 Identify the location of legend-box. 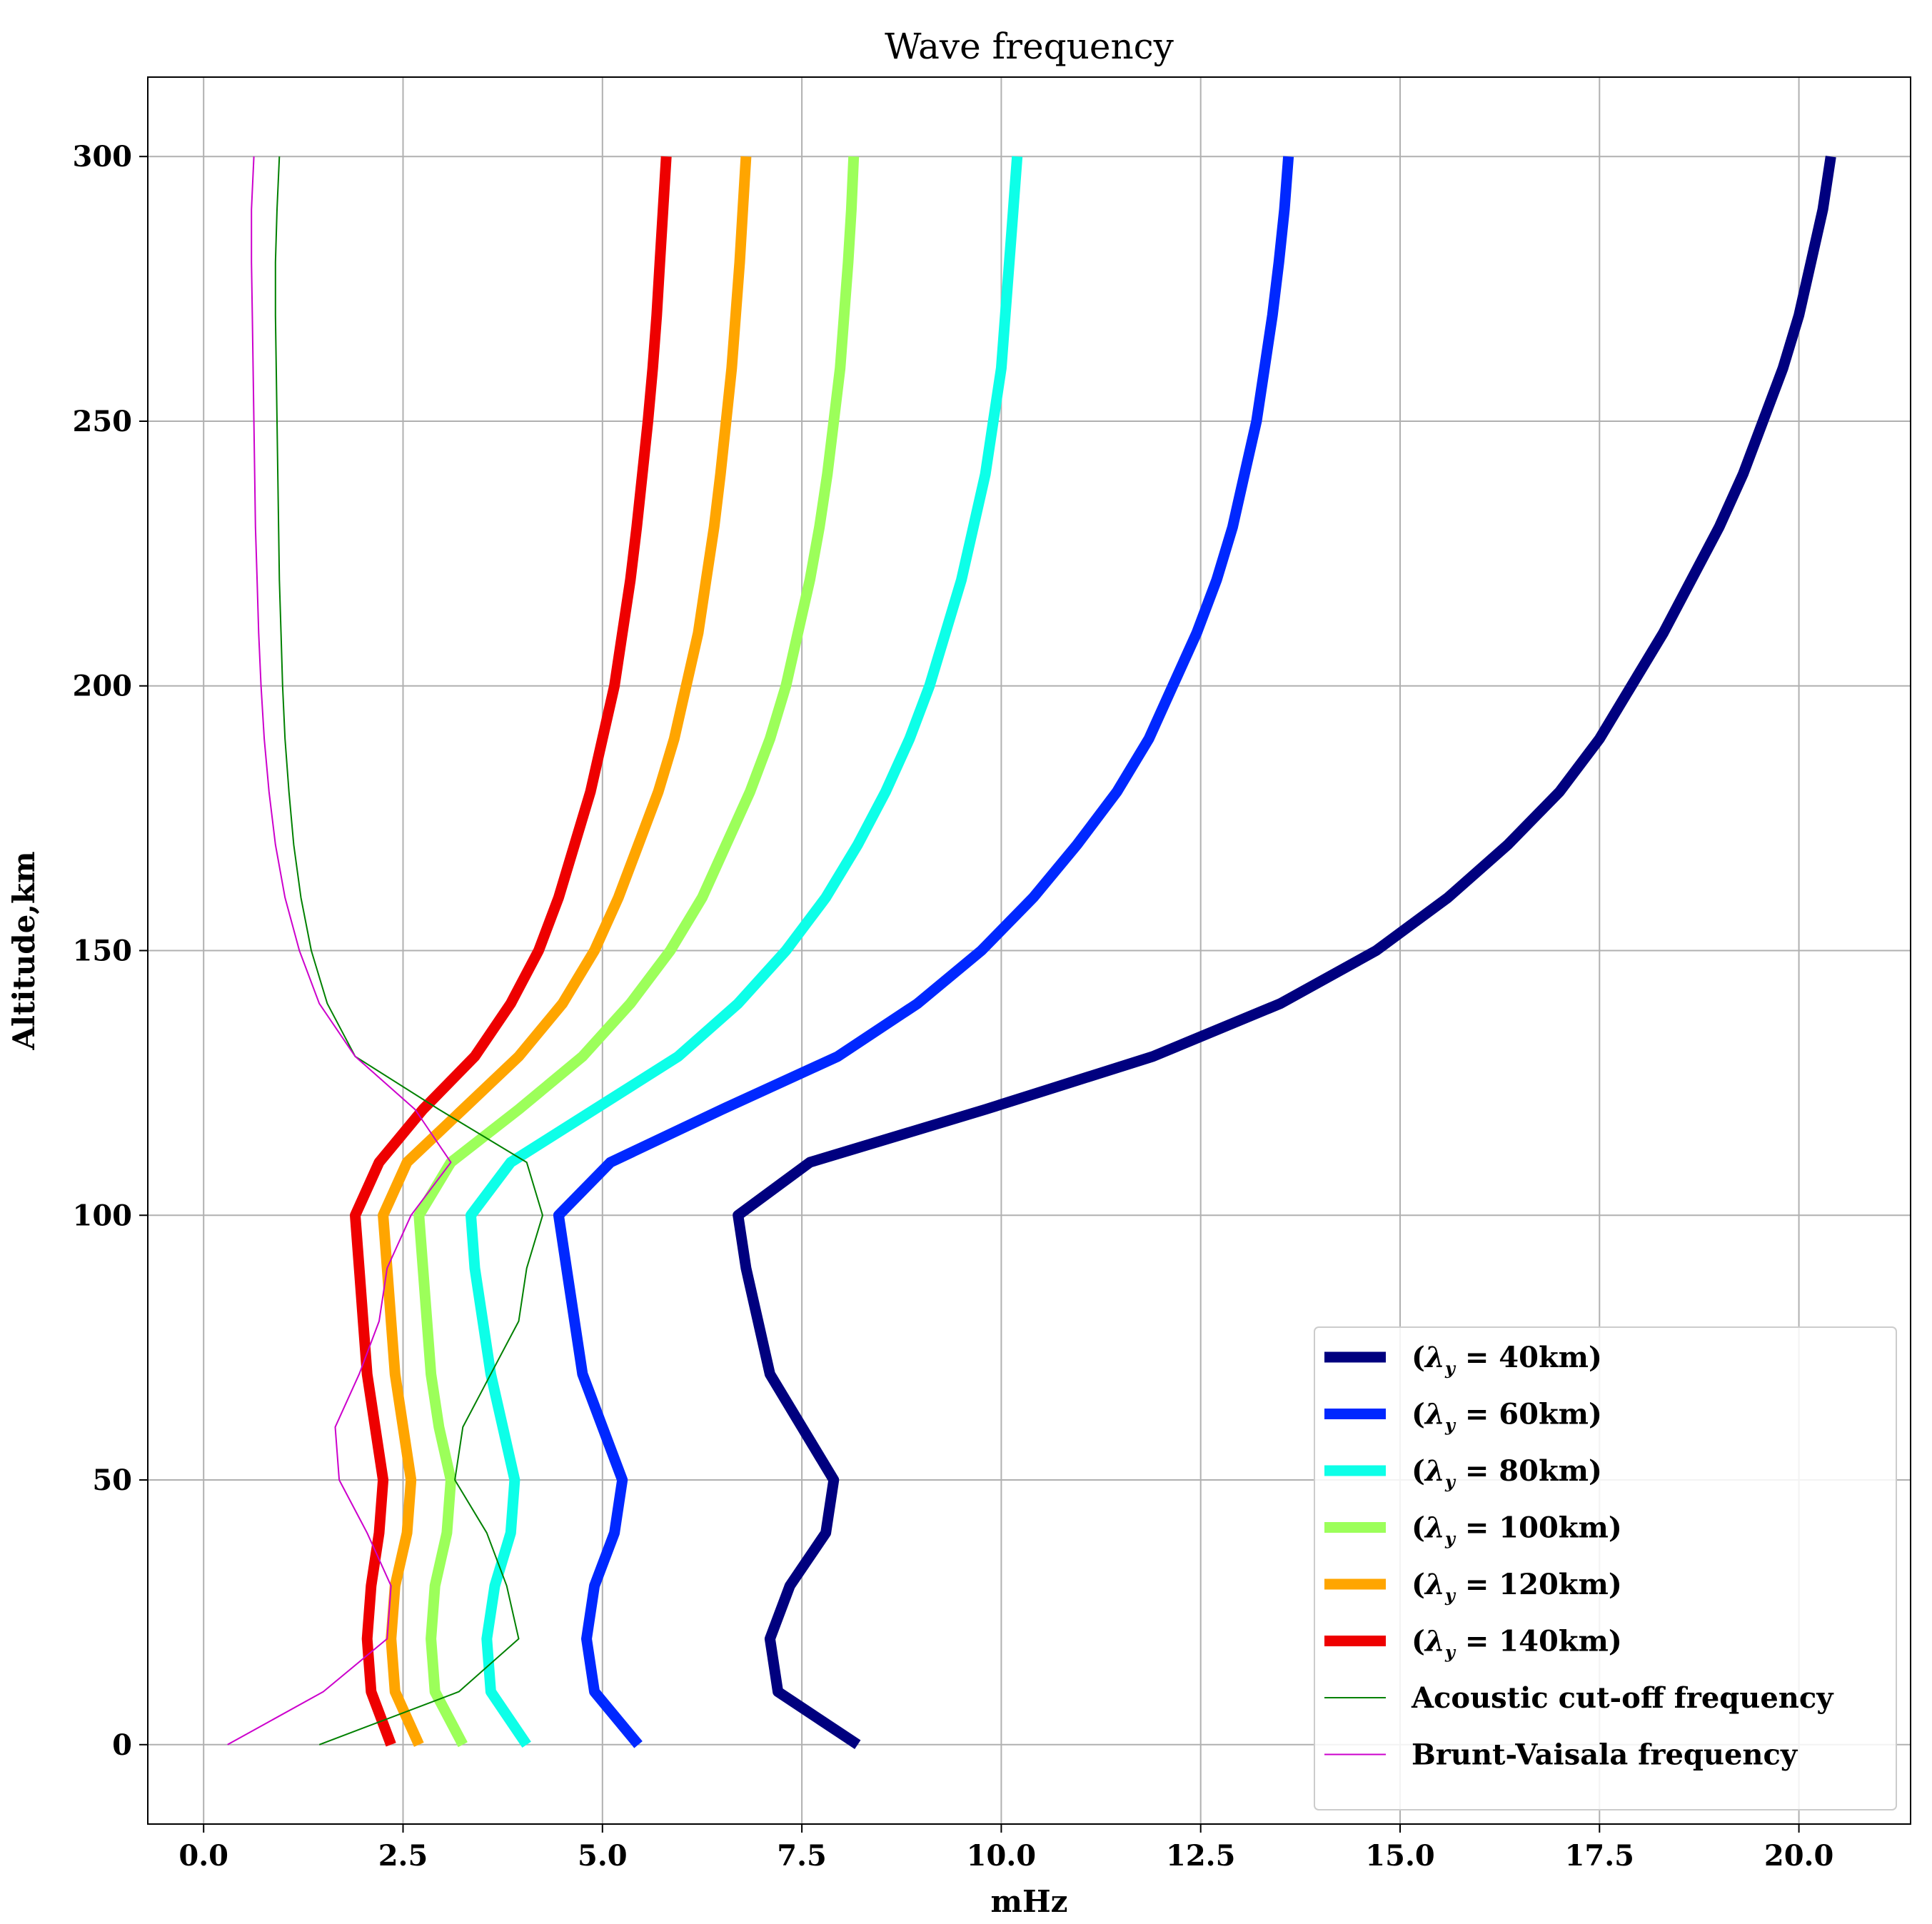
(1606, 1568).